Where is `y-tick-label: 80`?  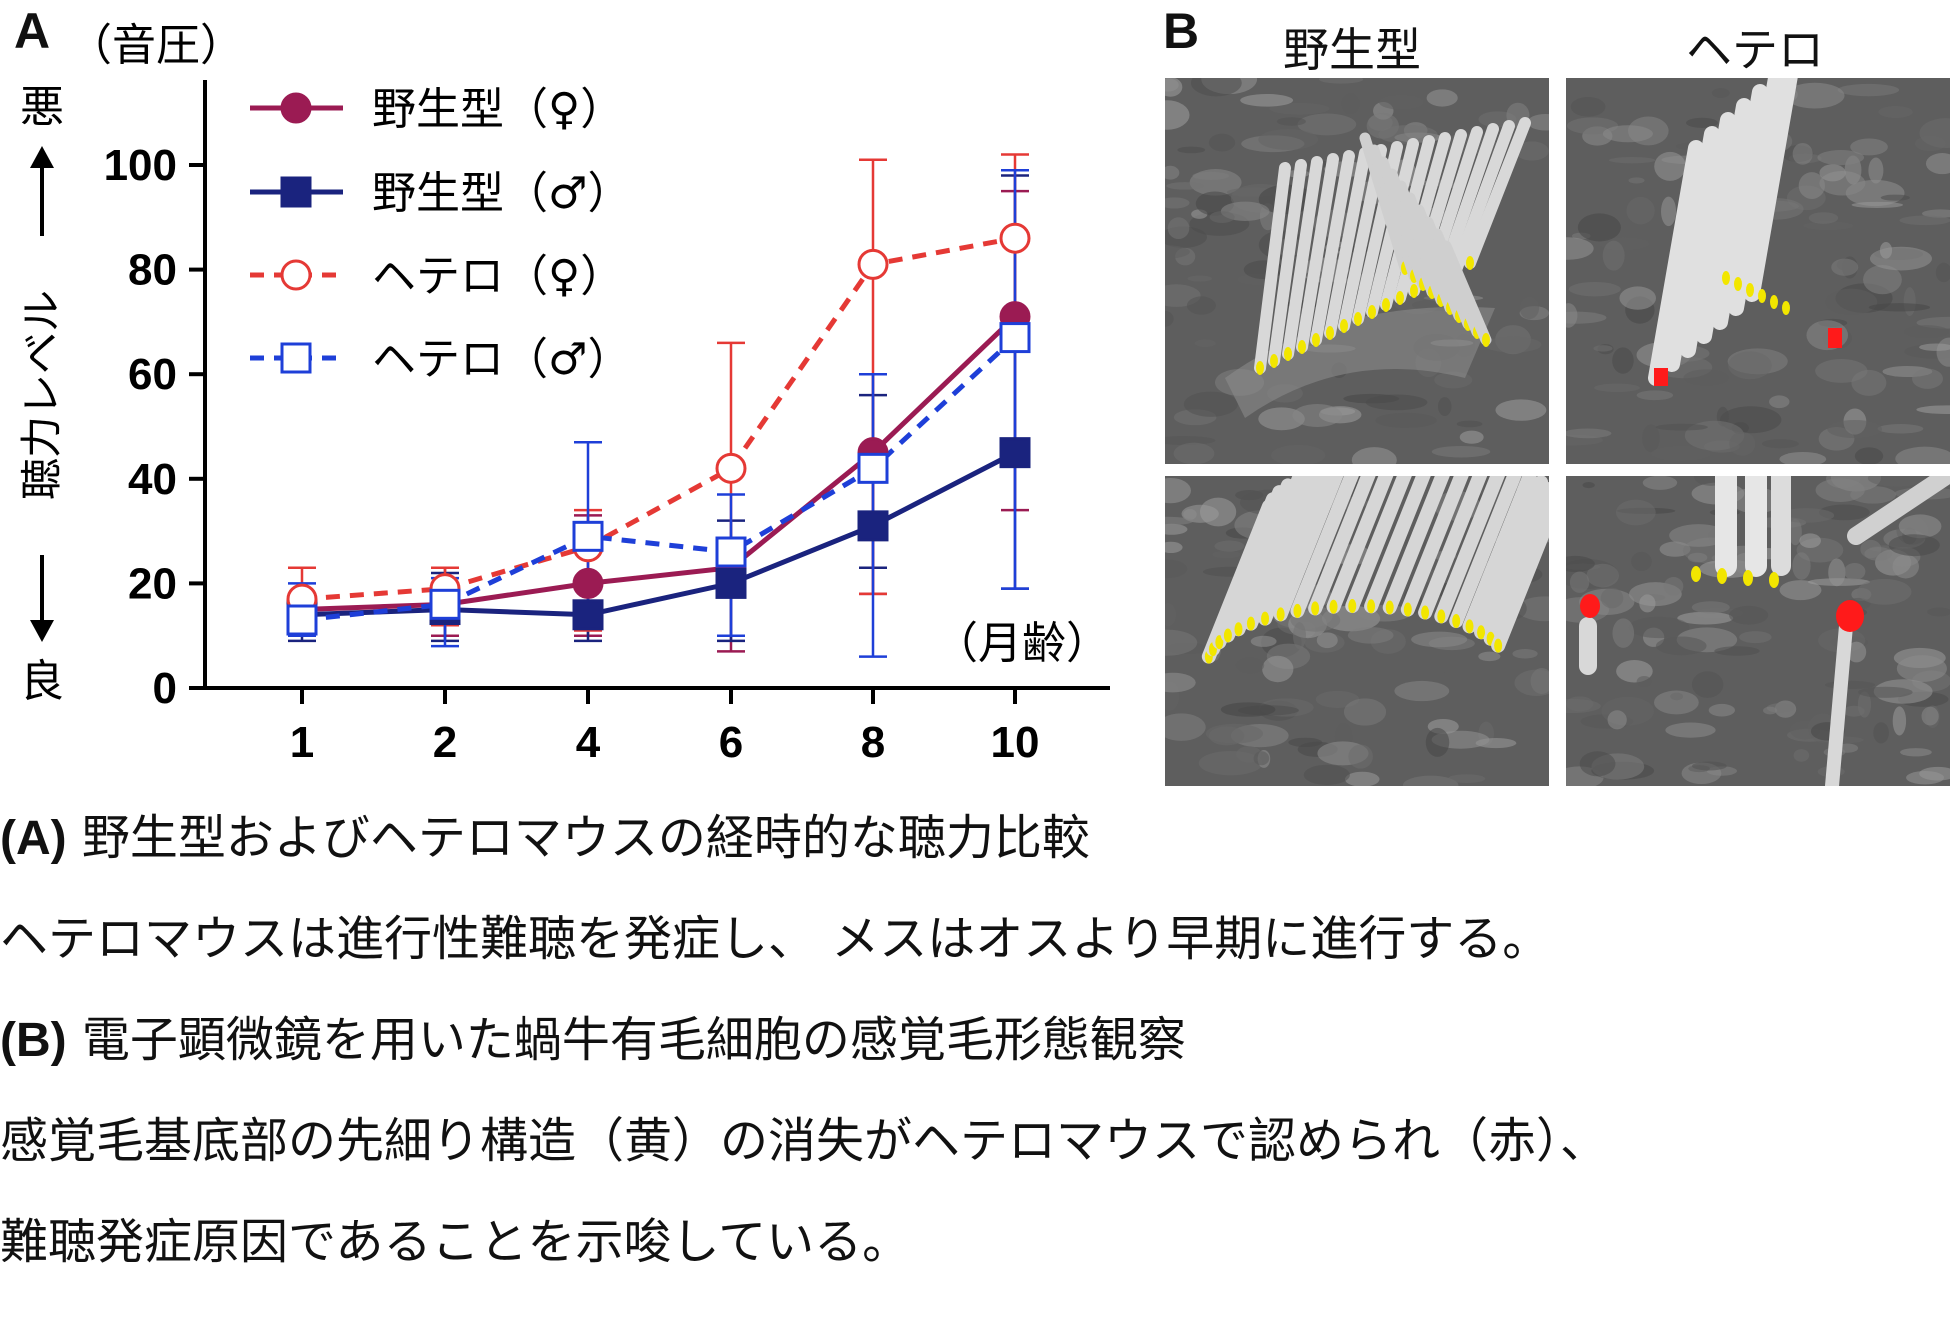 y-tick-label: 80 is located at coordinates (152, 270).